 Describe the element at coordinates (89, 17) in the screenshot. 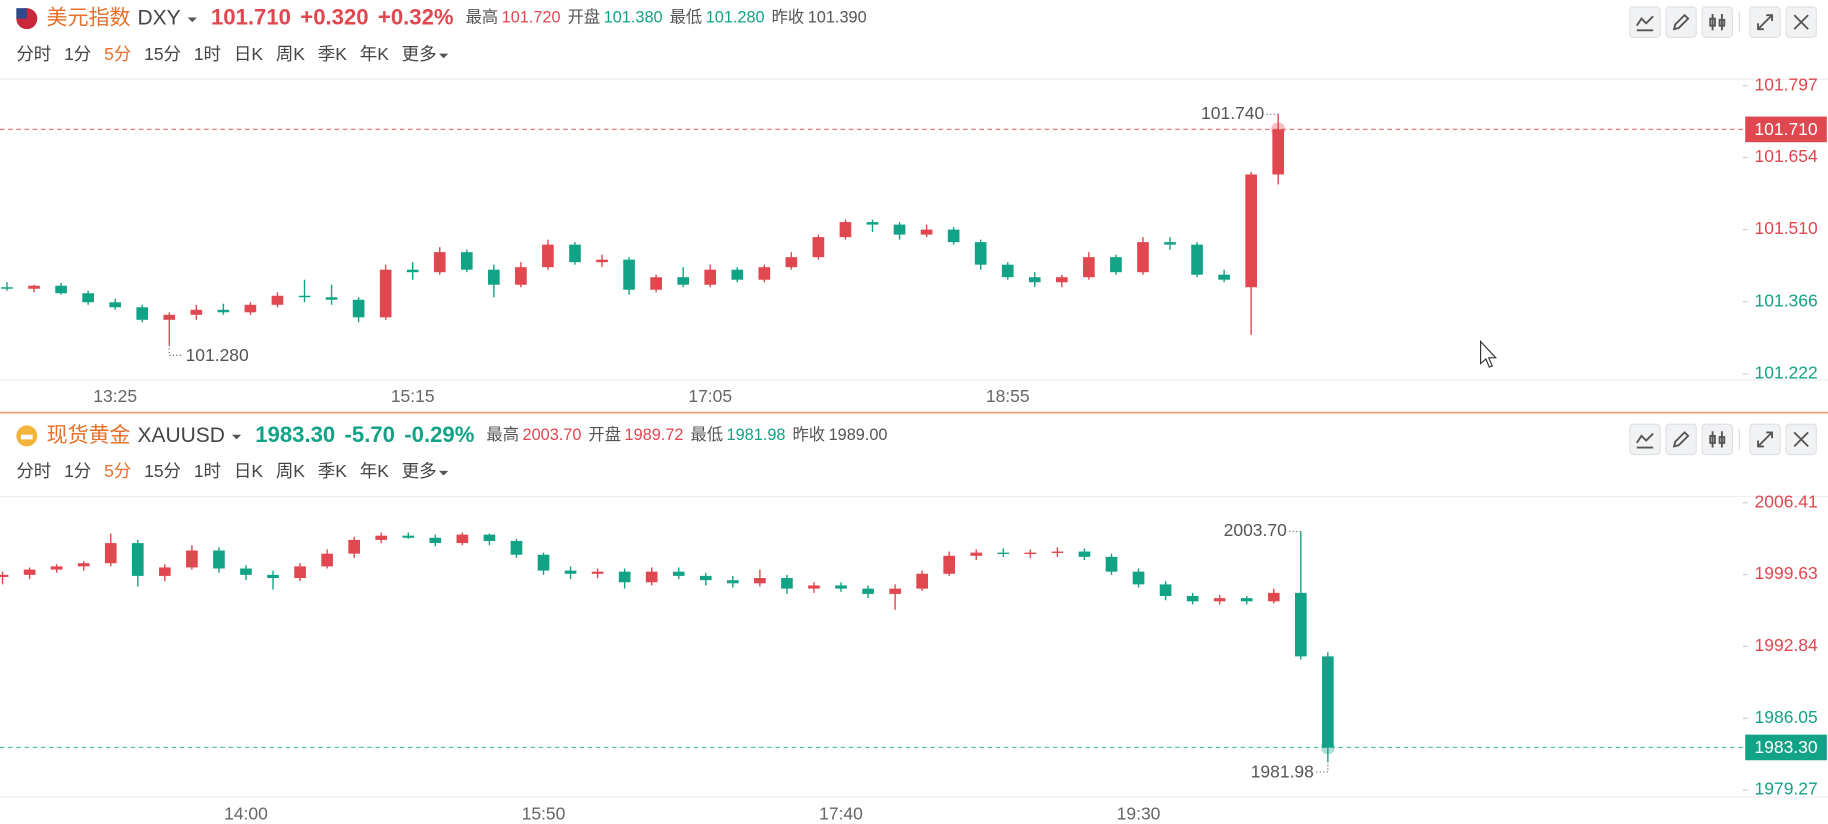

I see `instrument-name: 美元指数` at that location.